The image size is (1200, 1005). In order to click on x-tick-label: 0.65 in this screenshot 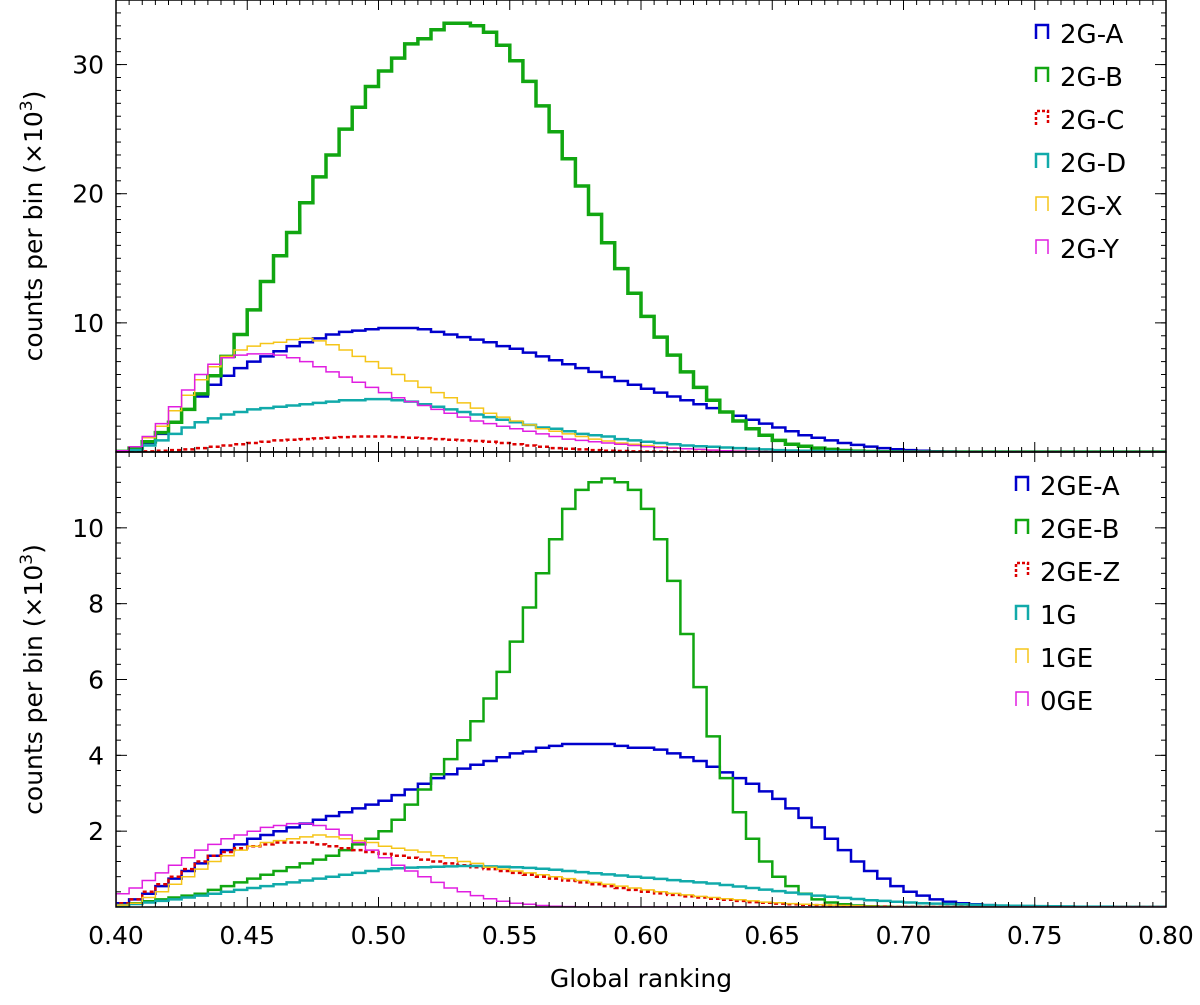, I will do `click(772, 935)`.